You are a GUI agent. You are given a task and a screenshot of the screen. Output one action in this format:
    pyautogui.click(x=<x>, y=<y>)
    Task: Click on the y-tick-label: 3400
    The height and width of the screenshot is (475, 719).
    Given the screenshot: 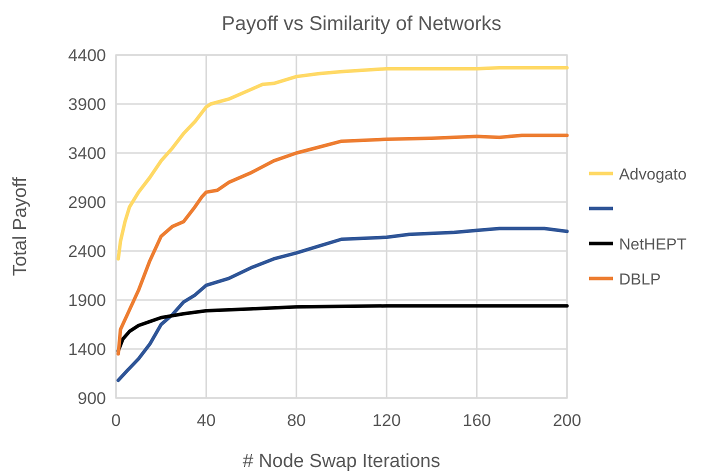 What is the action you would take?
    pyautogui.click(x=87, y=153)
    